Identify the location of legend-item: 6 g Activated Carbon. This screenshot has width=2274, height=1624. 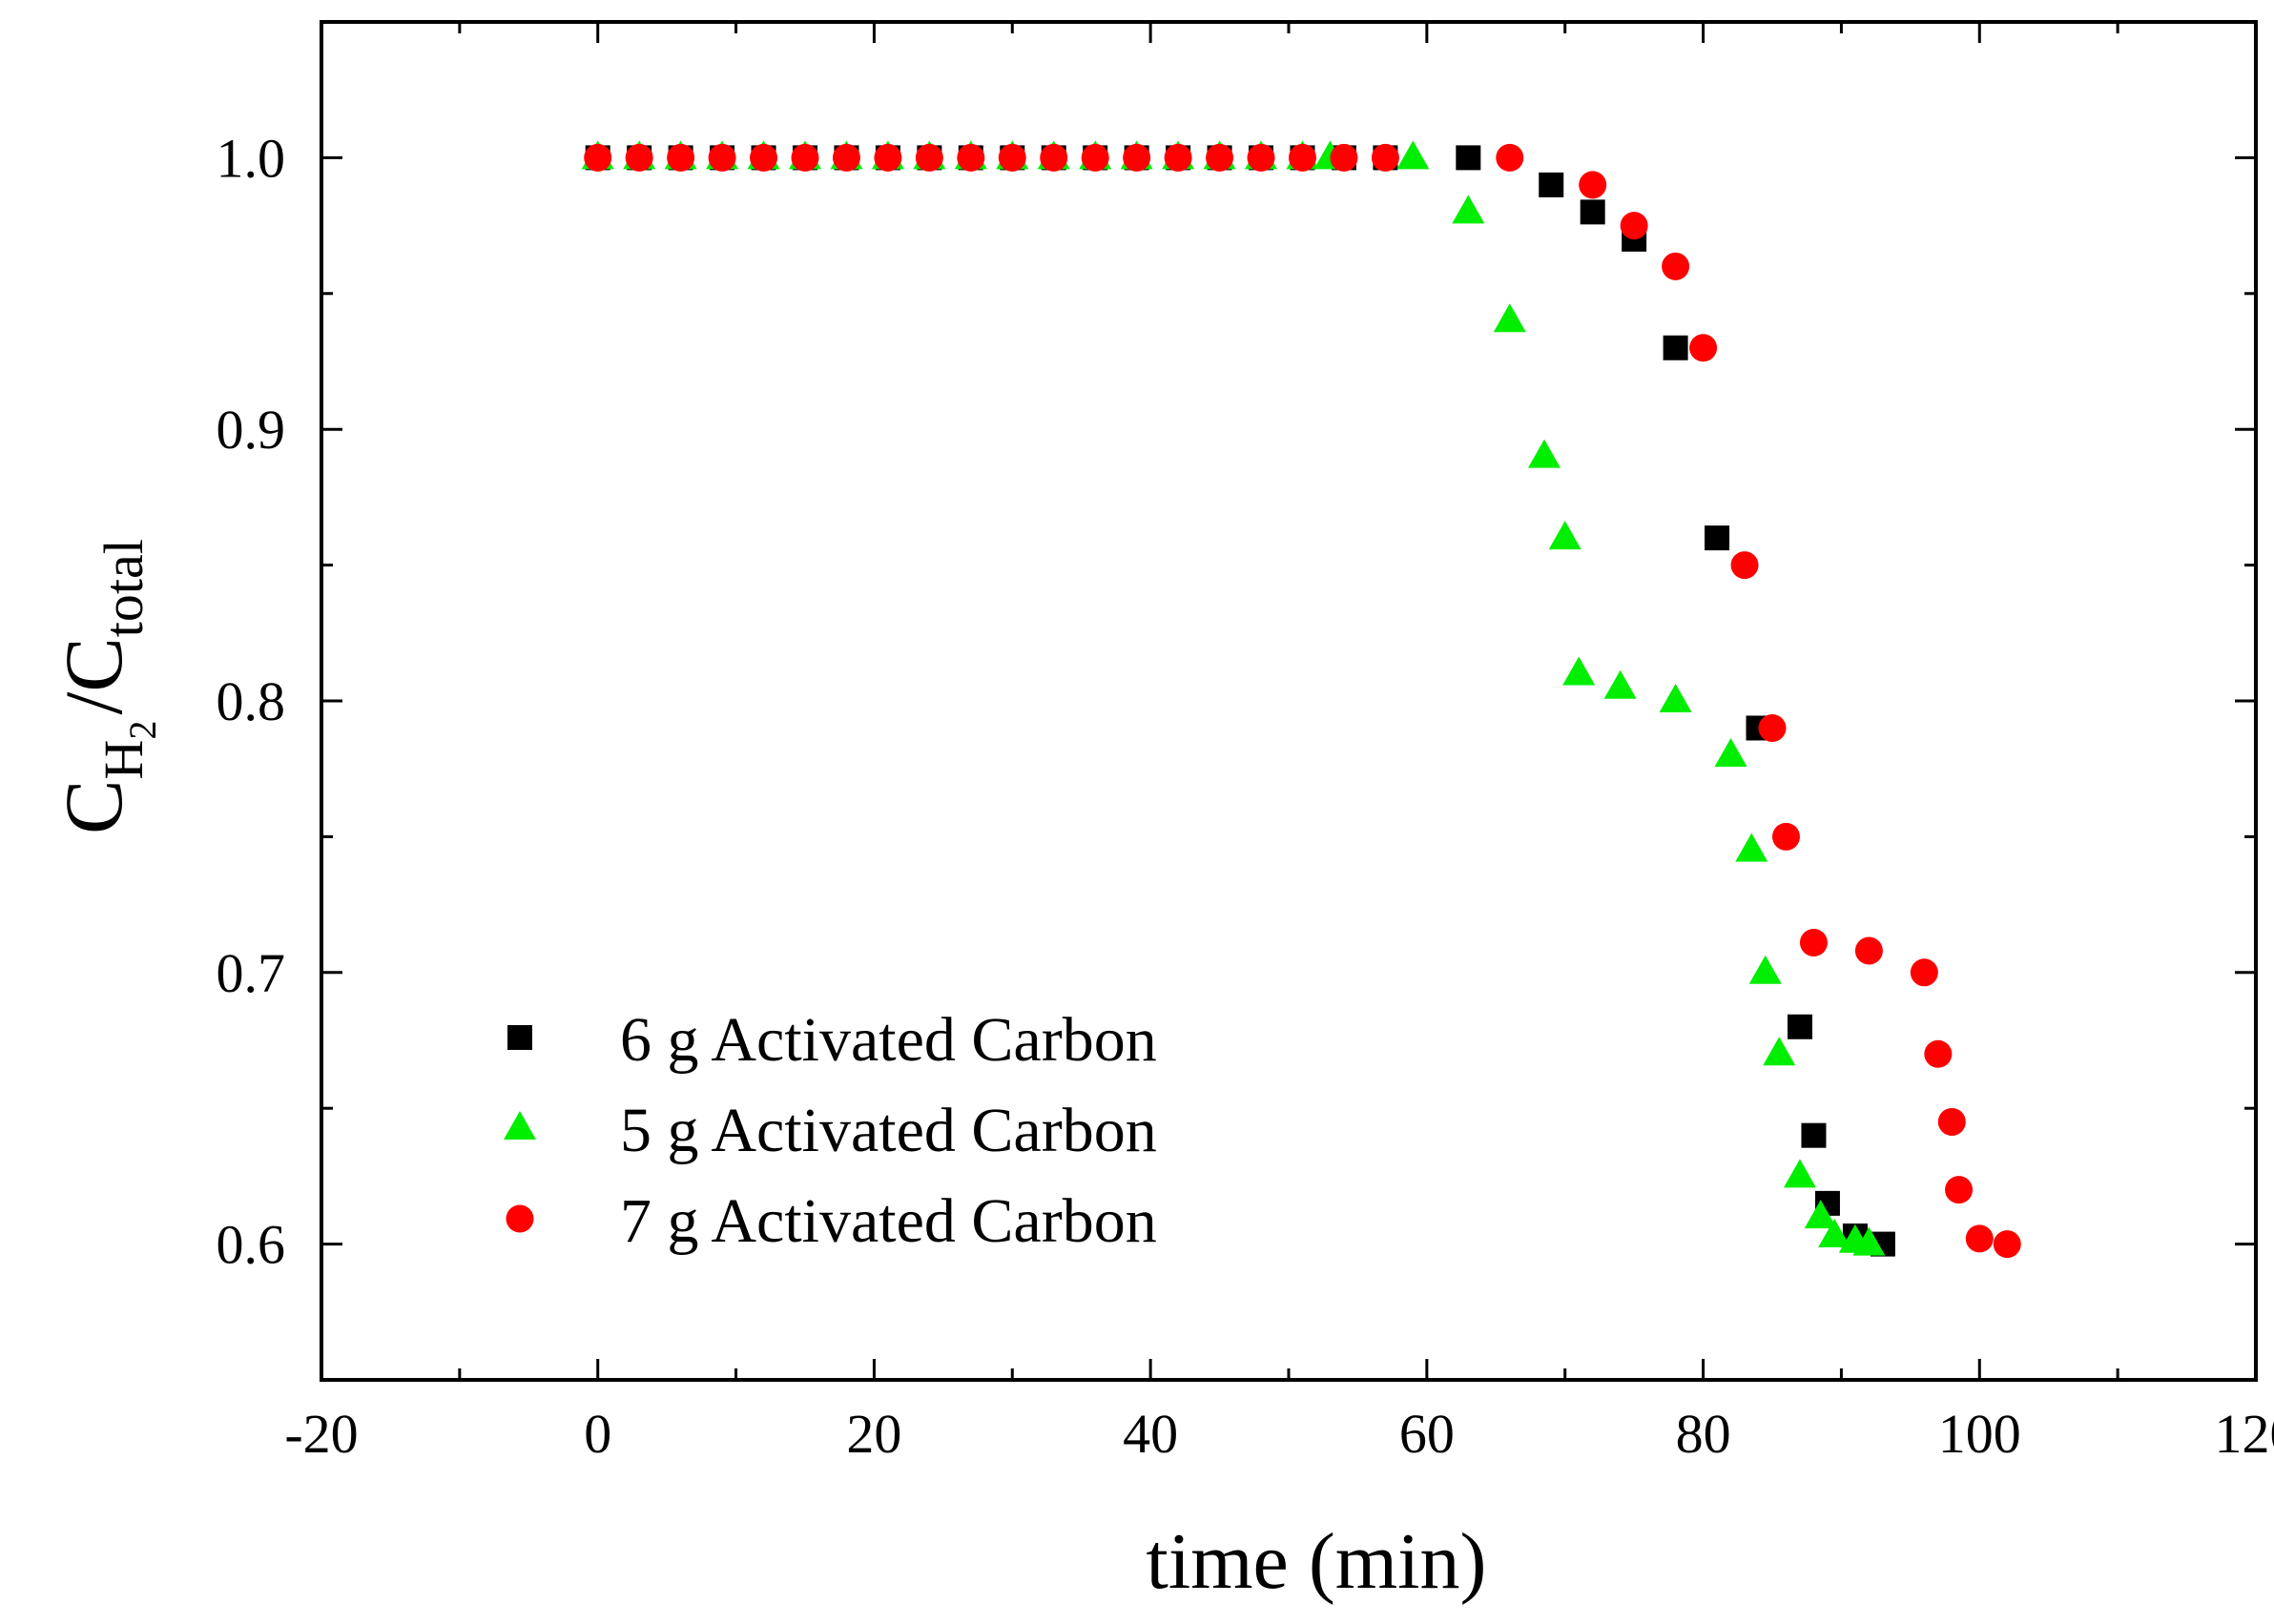
(832, 1040).